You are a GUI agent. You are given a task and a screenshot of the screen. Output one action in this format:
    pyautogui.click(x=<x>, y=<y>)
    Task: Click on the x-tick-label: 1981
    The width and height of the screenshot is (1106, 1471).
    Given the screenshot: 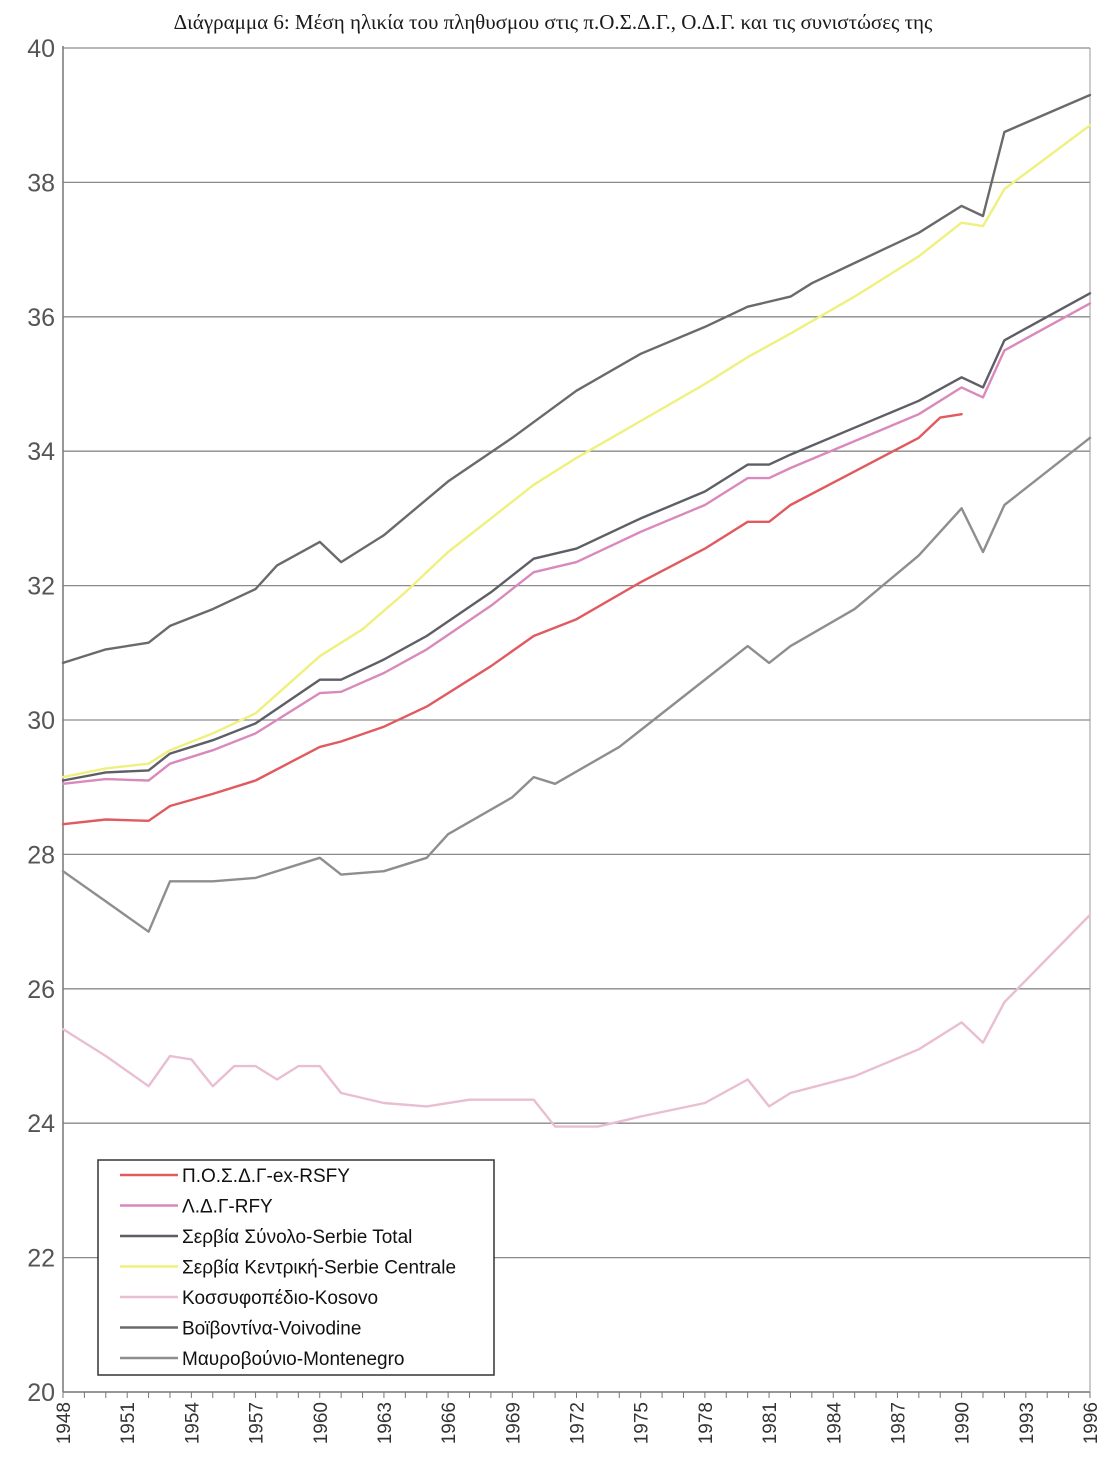 What is the action you would take?
    pyautogui.click(x=770, y=1423)
    